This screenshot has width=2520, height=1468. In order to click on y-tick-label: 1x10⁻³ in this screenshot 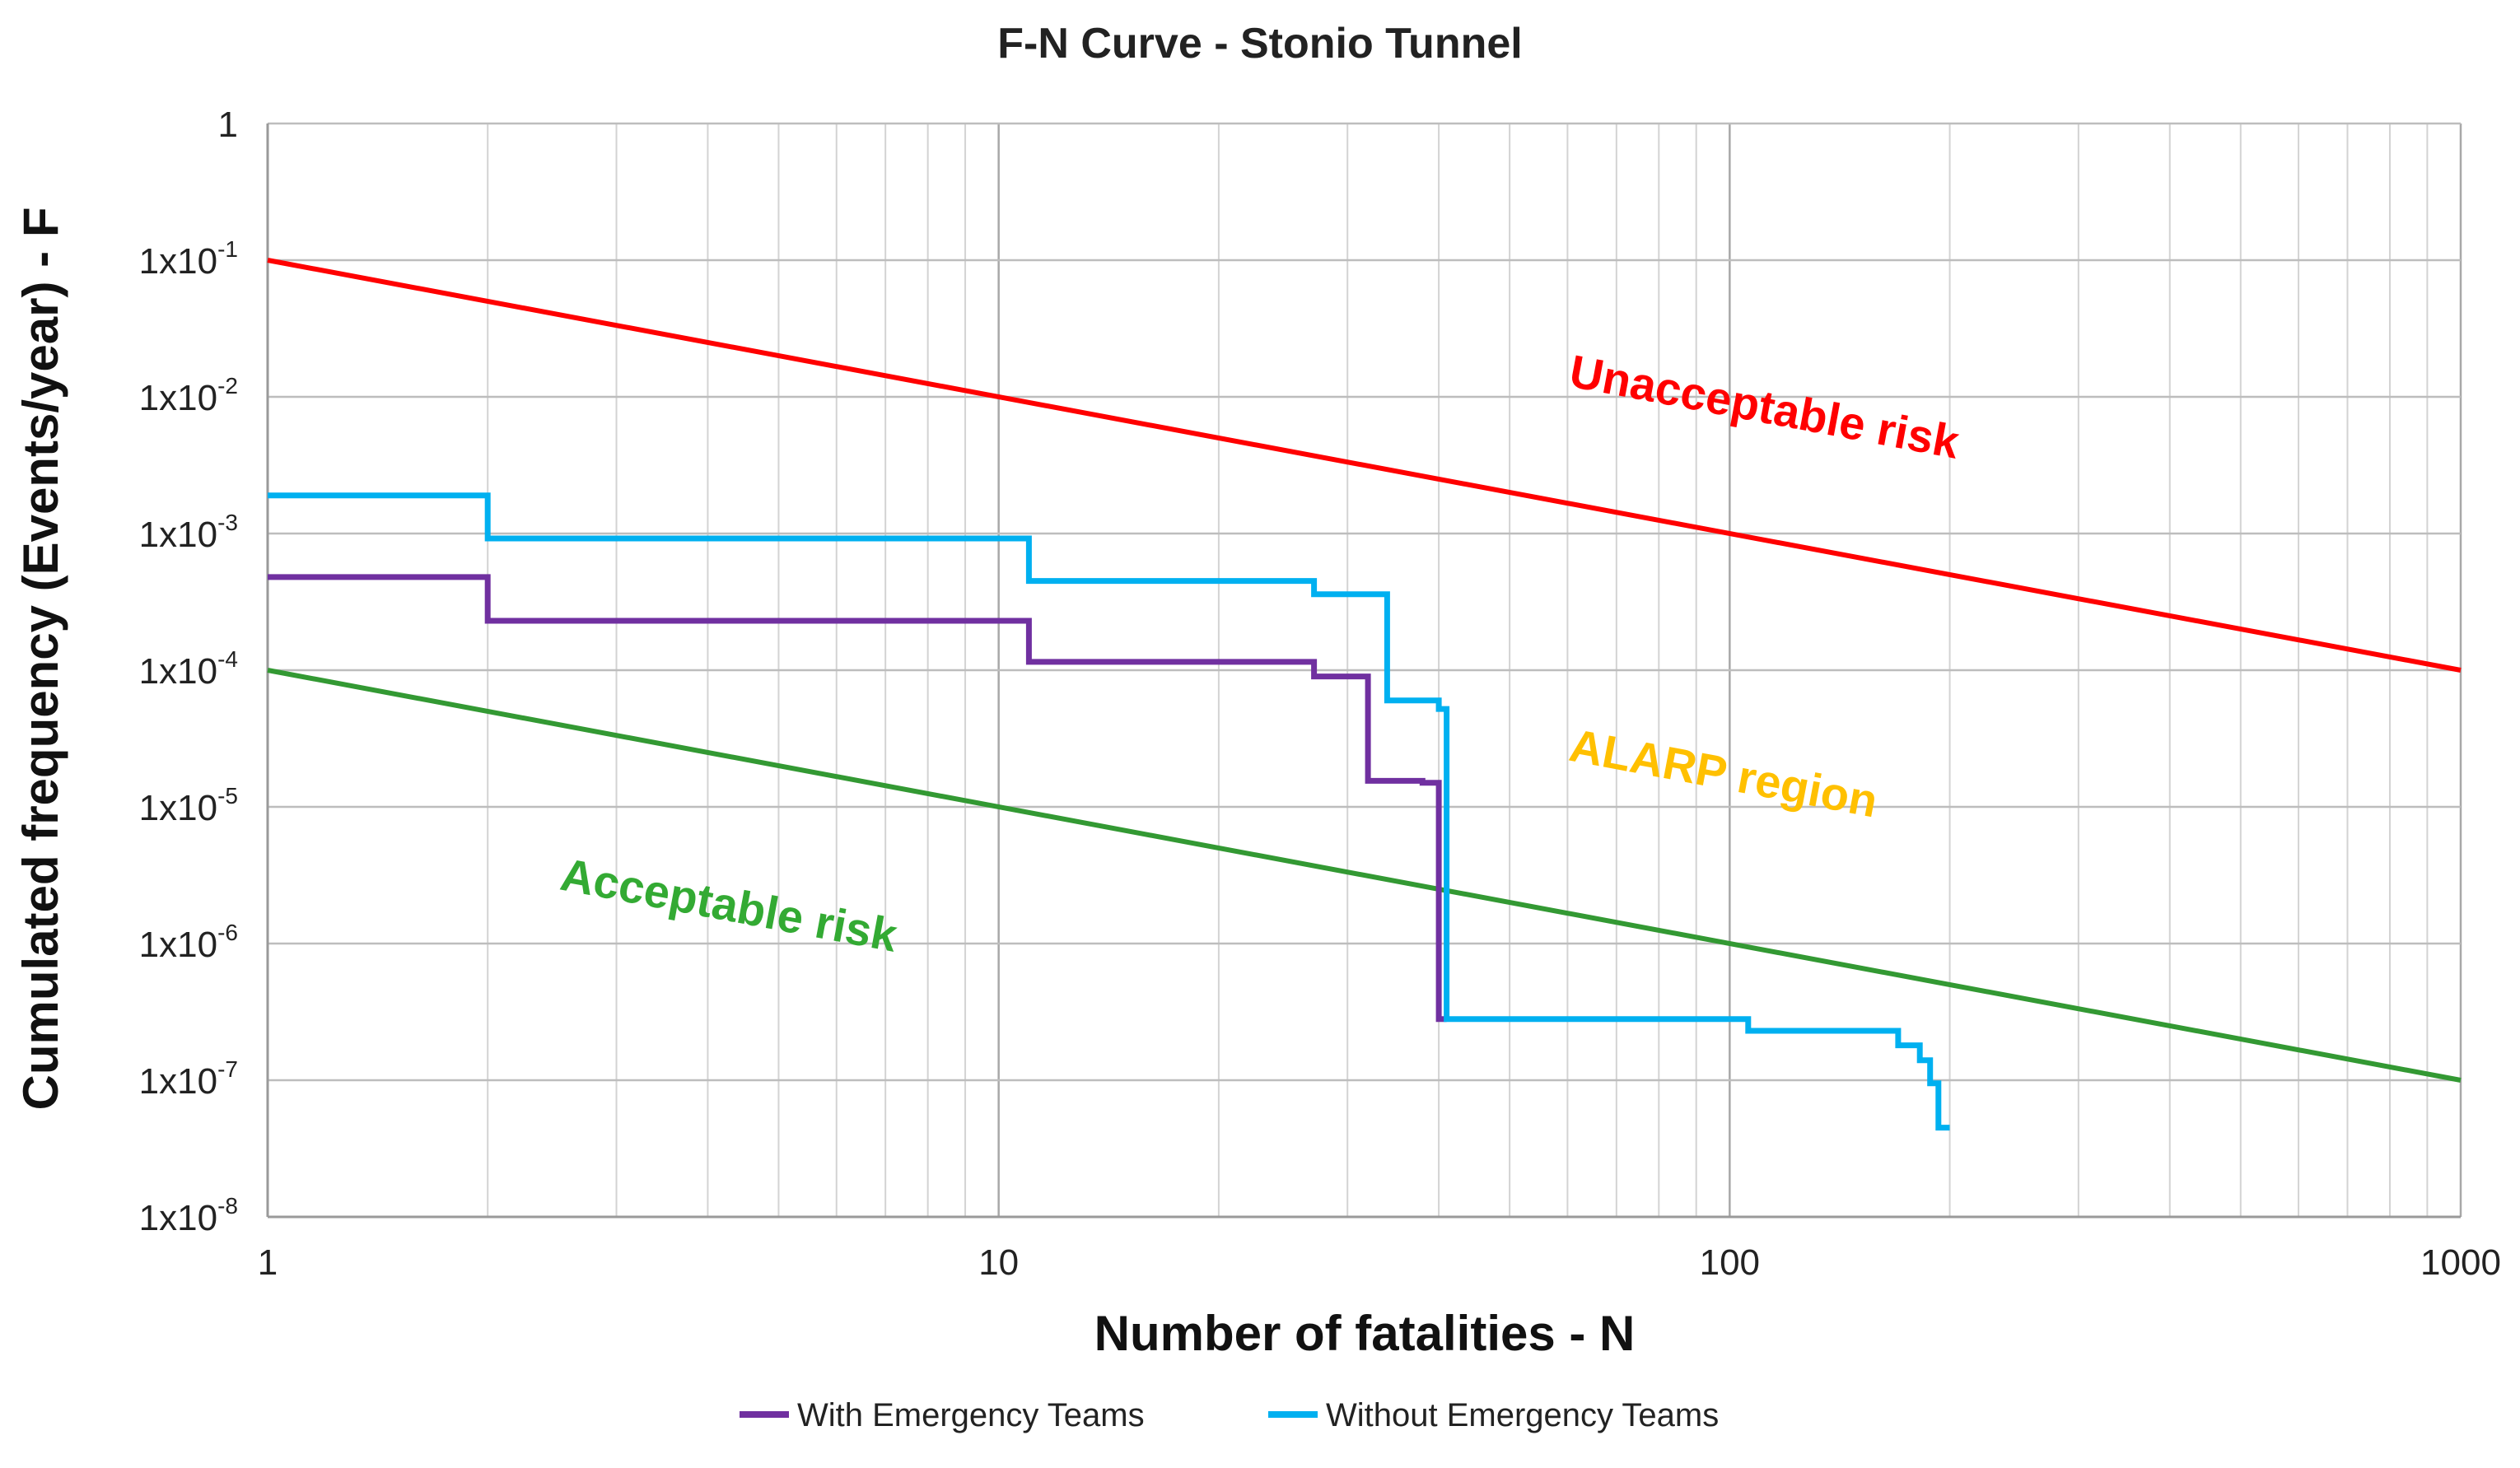, I will do `click(188, 532)`.